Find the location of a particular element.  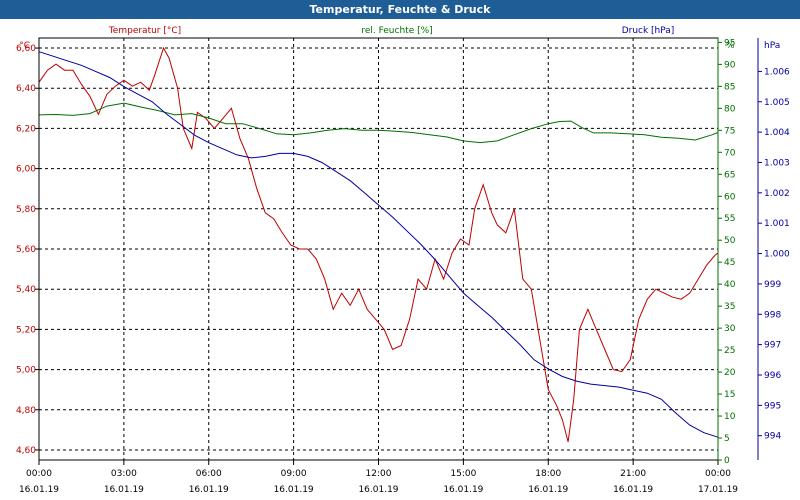

y-pressure-tick-label: 1.002 is located at coordinates (777, 194).